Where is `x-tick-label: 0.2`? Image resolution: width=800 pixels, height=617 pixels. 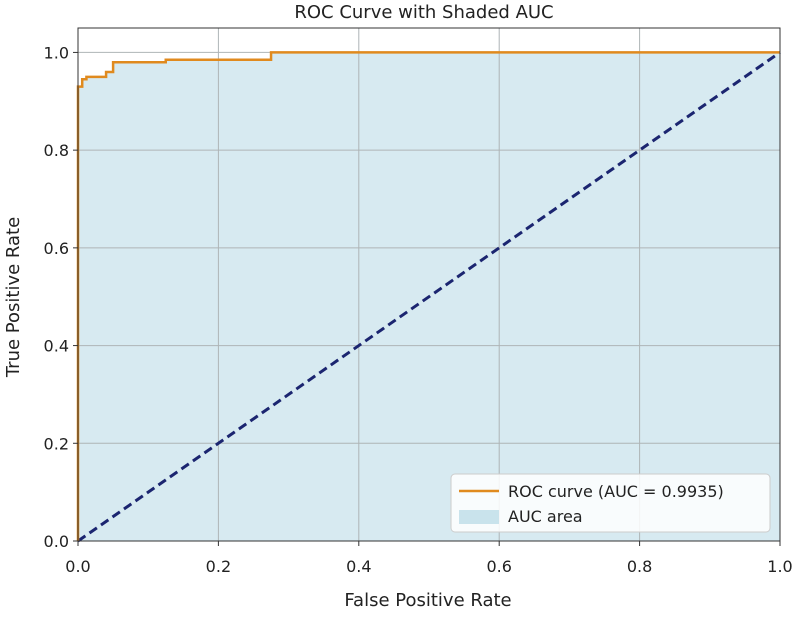 x-tick-label: 0.2 is located at coordinates (218, 566).